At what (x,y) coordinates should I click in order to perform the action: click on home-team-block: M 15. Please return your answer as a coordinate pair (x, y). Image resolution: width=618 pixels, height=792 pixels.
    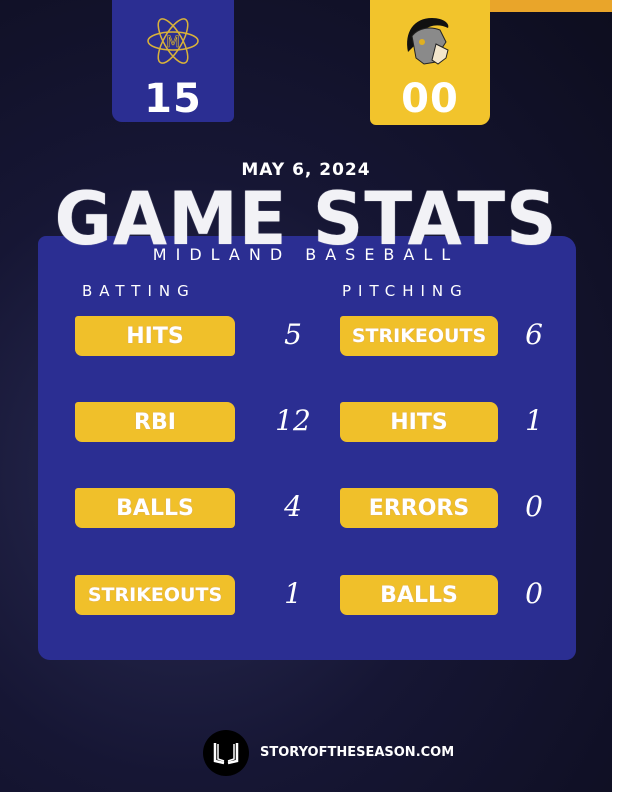
    Looking at the image, I should click on (173, 61).